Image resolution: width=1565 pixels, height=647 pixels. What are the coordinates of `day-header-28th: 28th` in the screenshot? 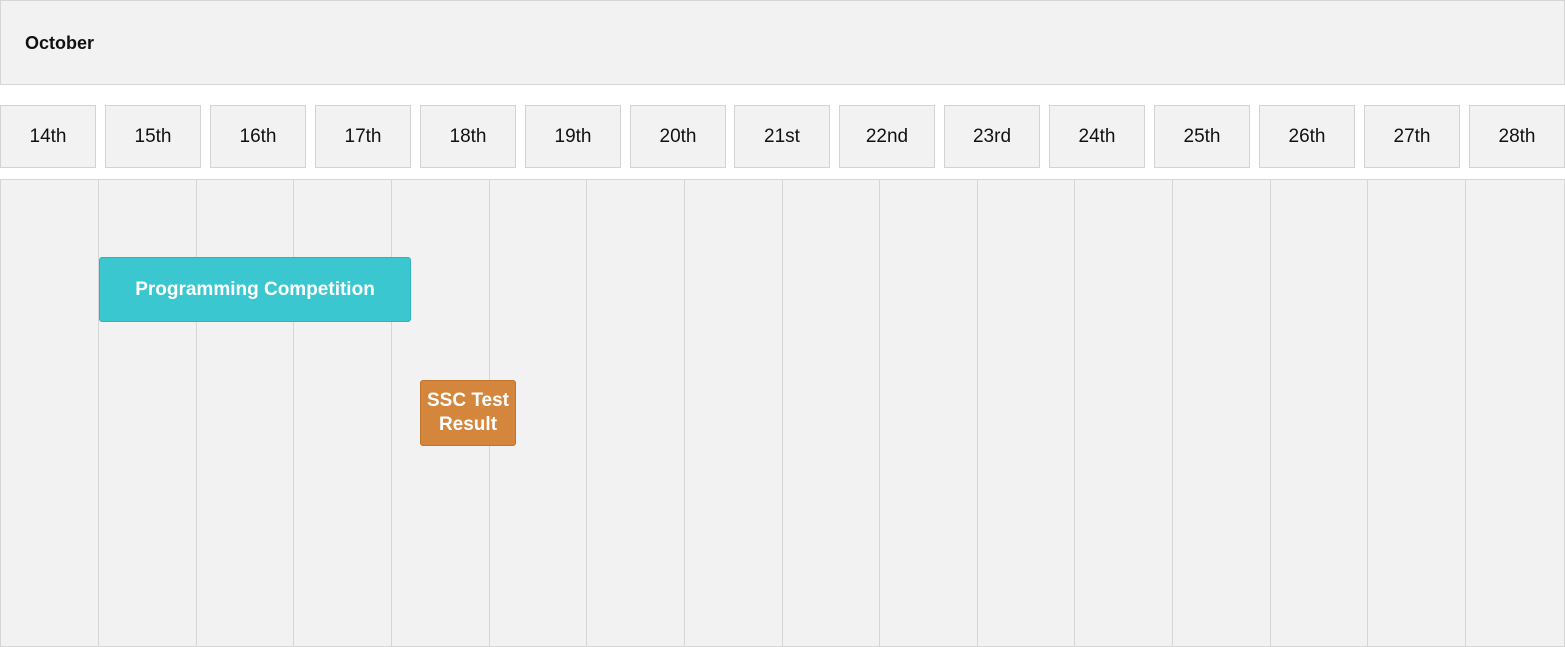 It's located at (1517, 136).